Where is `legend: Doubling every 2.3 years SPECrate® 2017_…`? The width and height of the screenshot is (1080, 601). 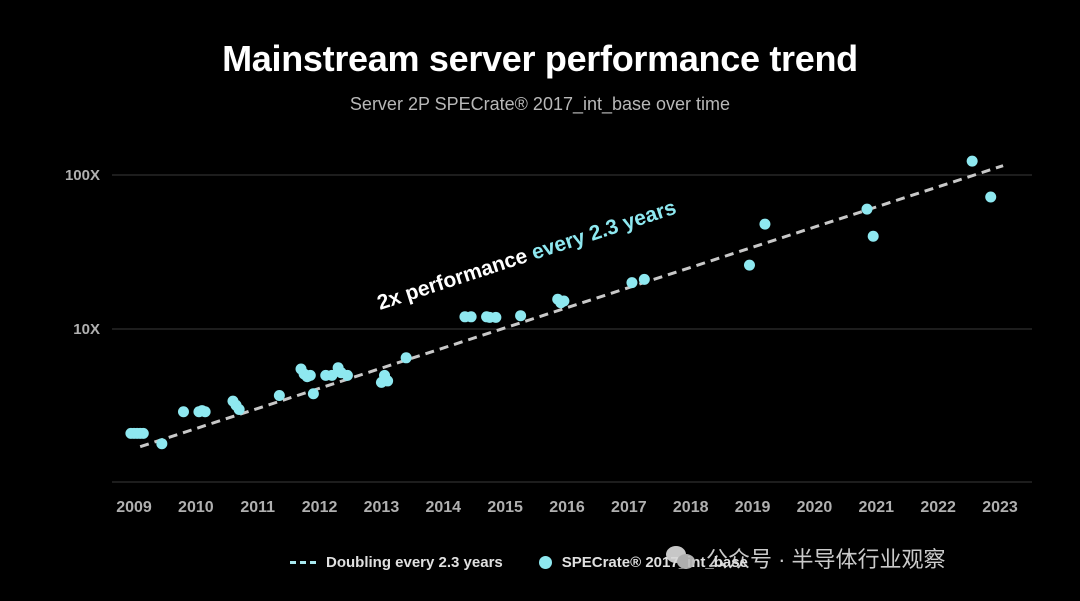
legend: Doubling every 2.3 years SPECrate® 2017_… is located at coordinates (537, 562).